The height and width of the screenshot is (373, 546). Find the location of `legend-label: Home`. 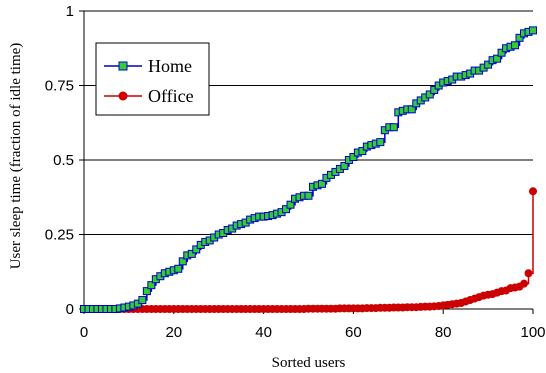

legend-label: Home is located at coordinates (170, 66).